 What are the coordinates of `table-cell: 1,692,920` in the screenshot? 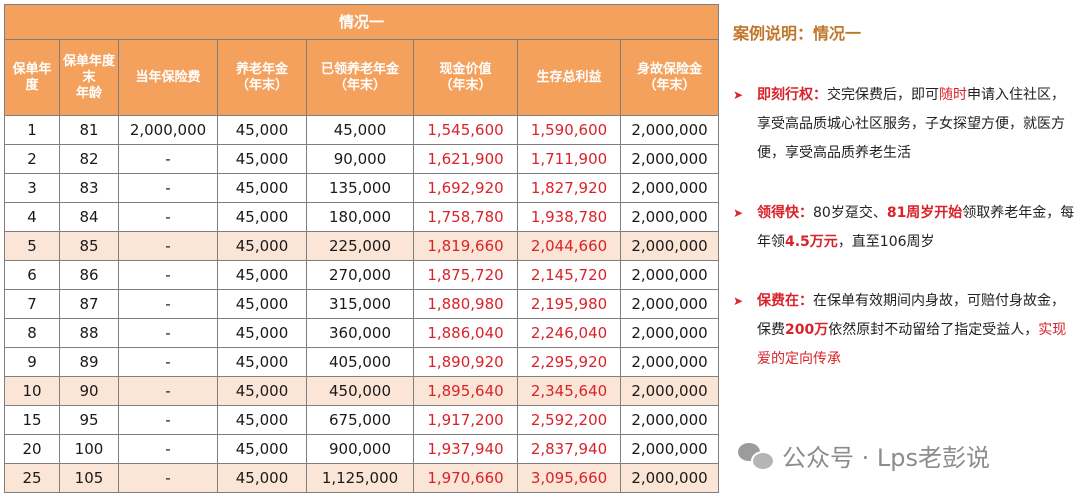 It's located at (465, 188).